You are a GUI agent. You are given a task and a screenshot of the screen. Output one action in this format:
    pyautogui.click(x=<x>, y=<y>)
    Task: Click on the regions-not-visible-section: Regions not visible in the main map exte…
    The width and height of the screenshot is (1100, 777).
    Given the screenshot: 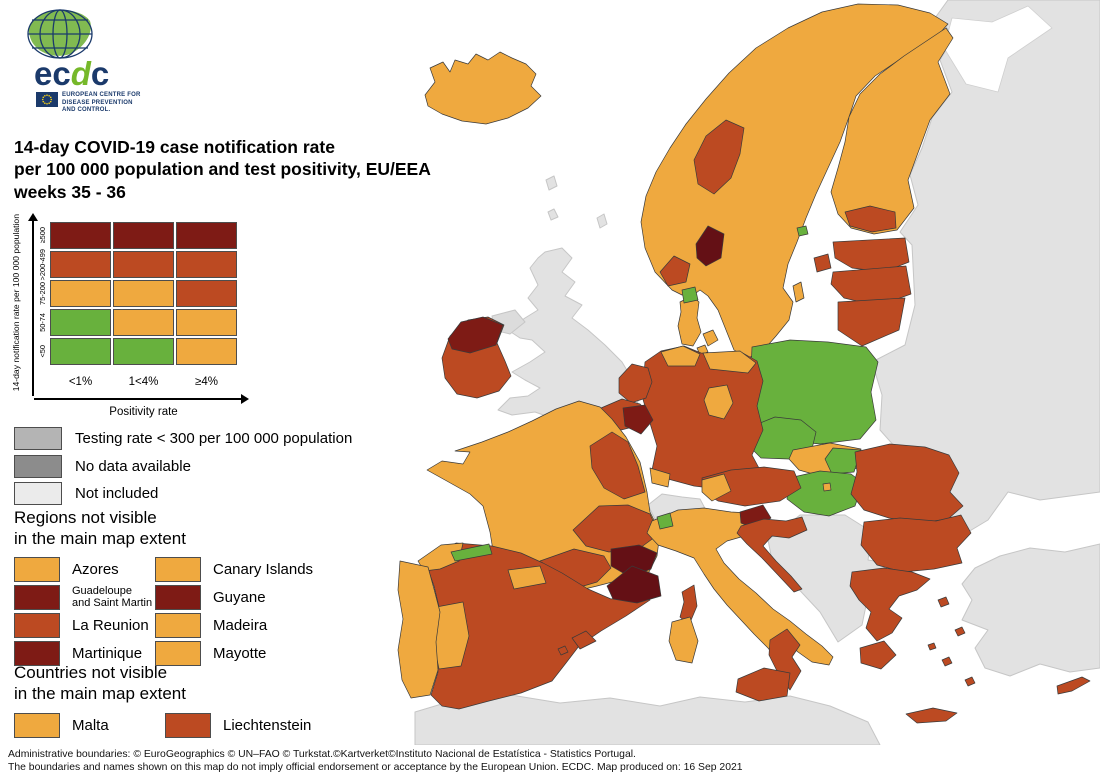 What is the action you would take?
    pyautogui.click(x=179, y=587)
    